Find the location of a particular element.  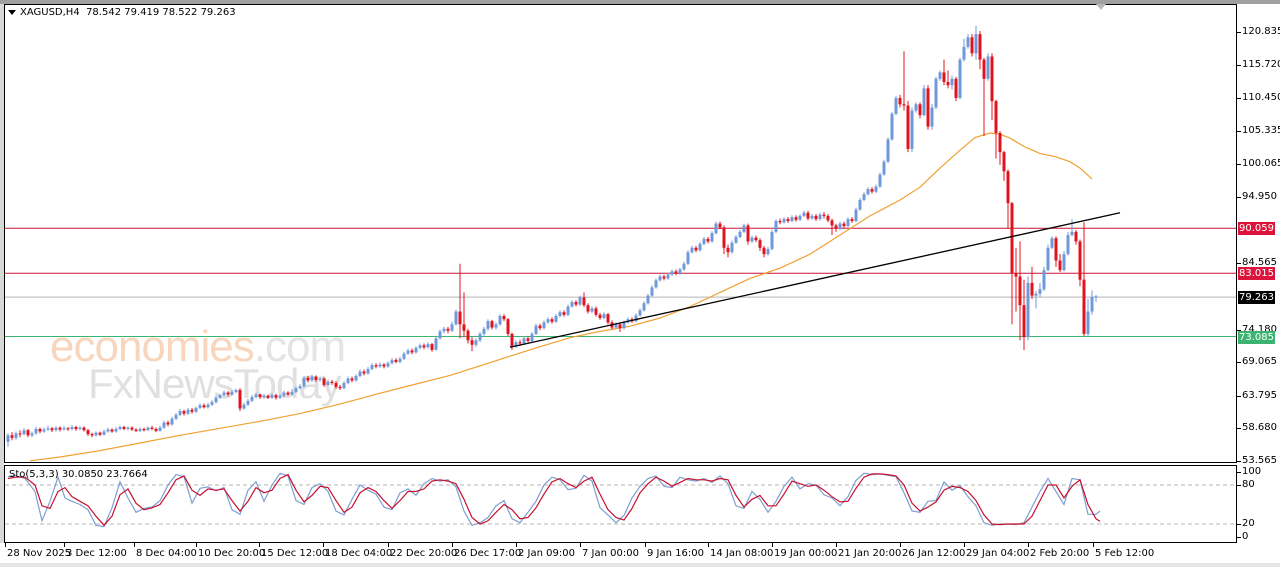

price-label: 94.950 is located at coordinates (1259, 197).